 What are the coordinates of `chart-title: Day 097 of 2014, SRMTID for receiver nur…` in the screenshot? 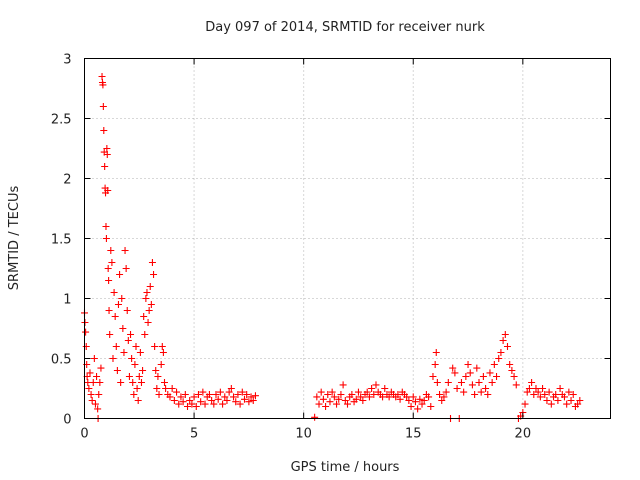 It's located at (345, 27).